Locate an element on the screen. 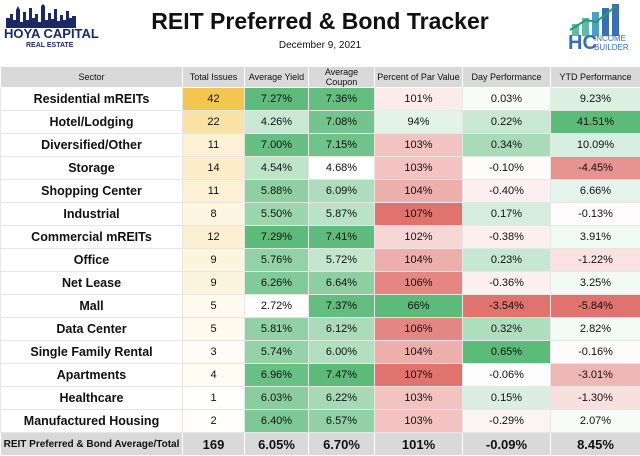 The image size is (640, 456). cell-yield: 5.81% is located at coordinates (277, 329).